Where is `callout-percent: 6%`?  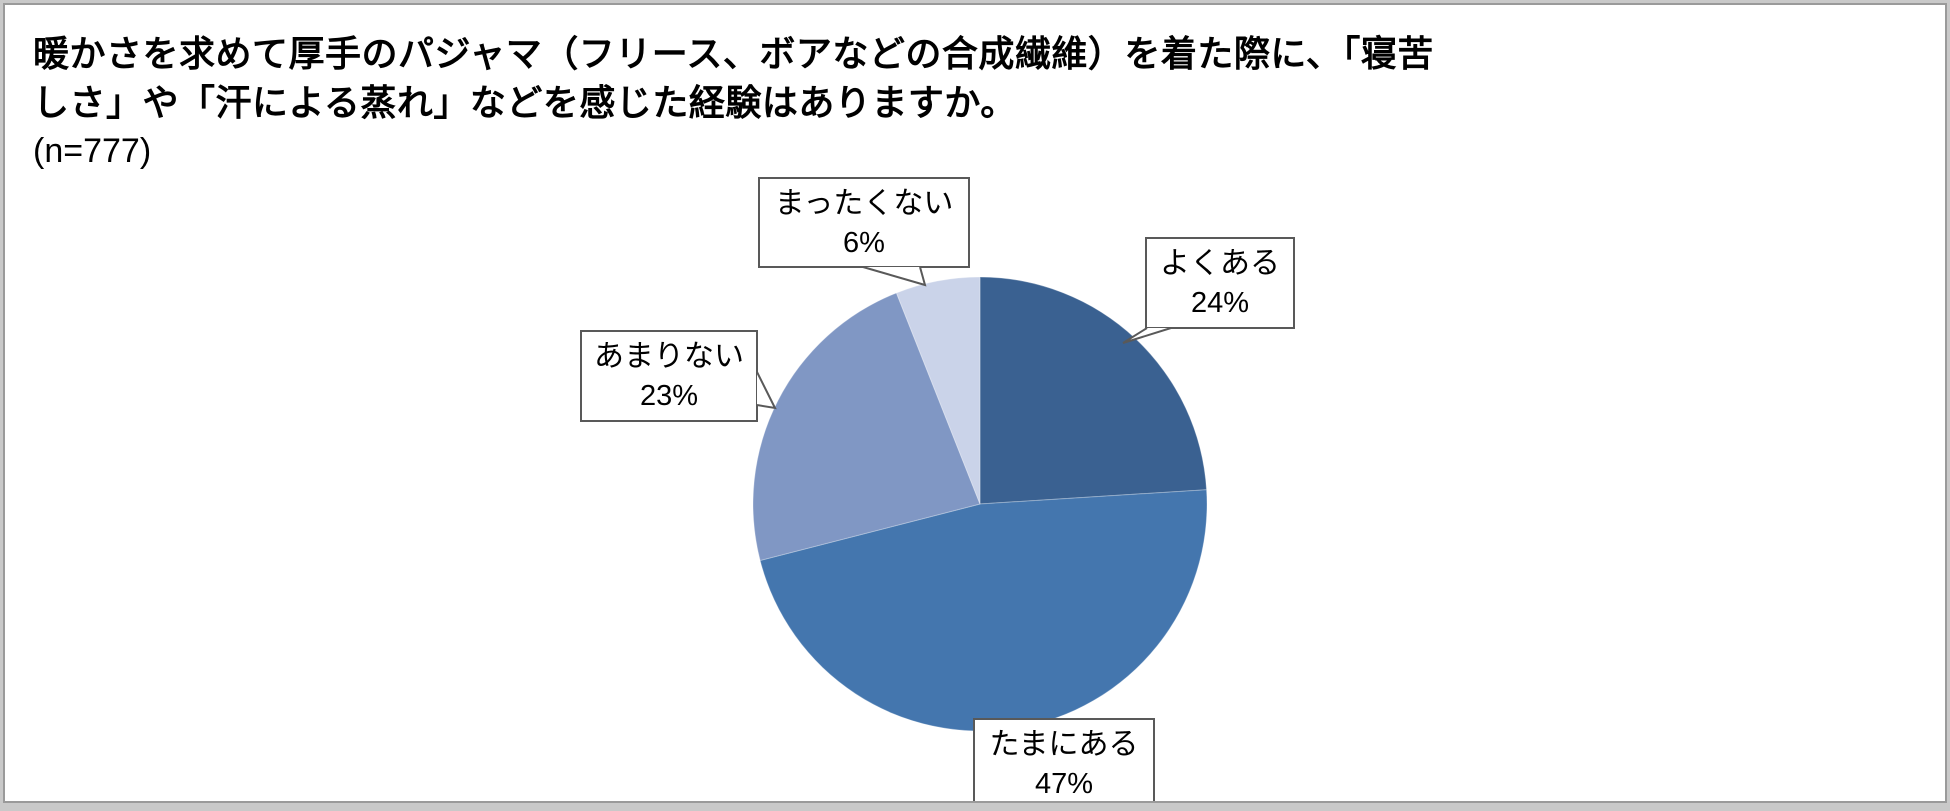
callout-percent: 6% is located at coordinates (864, 243).